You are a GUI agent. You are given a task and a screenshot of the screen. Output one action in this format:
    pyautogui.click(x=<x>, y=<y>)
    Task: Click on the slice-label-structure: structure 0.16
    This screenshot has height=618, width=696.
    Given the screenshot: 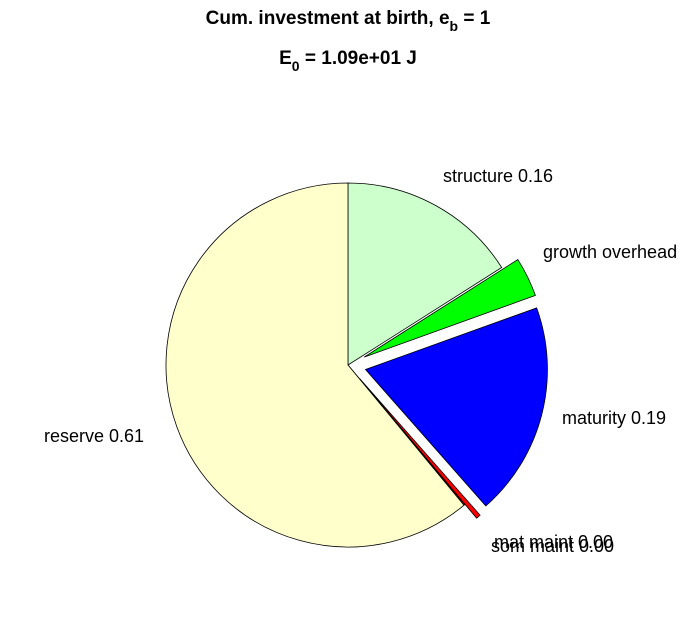 What is the action you would take?
    pyautogui.click(x=498, y=176)
    